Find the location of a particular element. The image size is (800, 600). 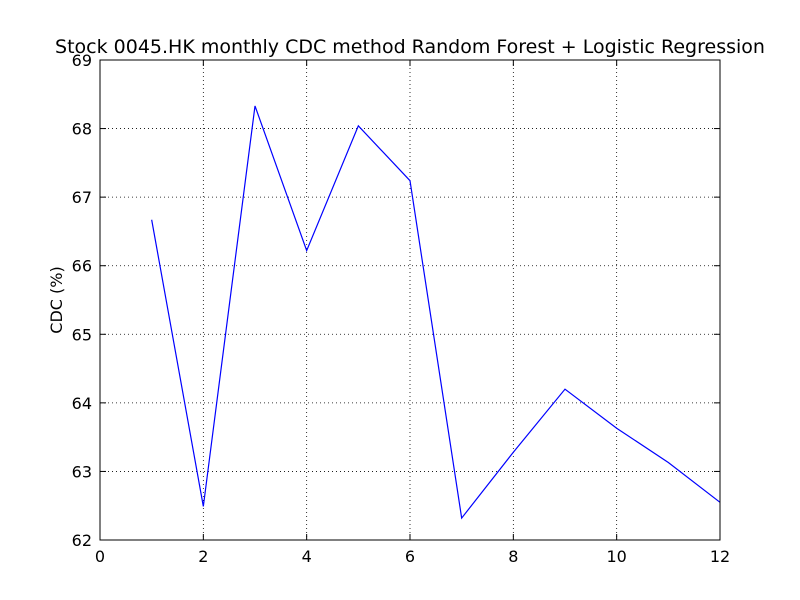

y-tick-label: 67 is located at coordinates (82, 197).